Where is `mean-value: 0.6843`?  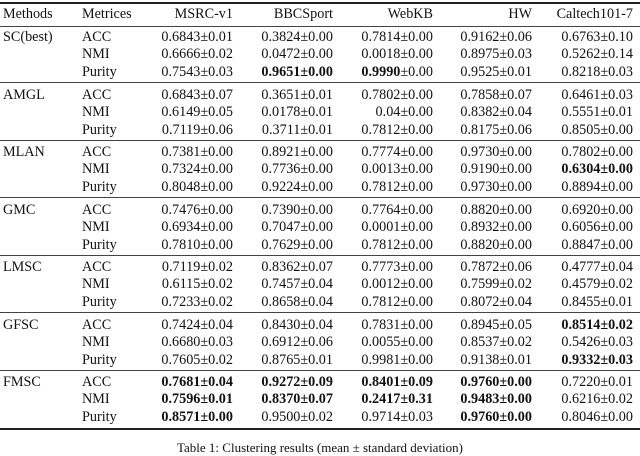 mean-value: 0.6843 is located at coordinates (181, 95).